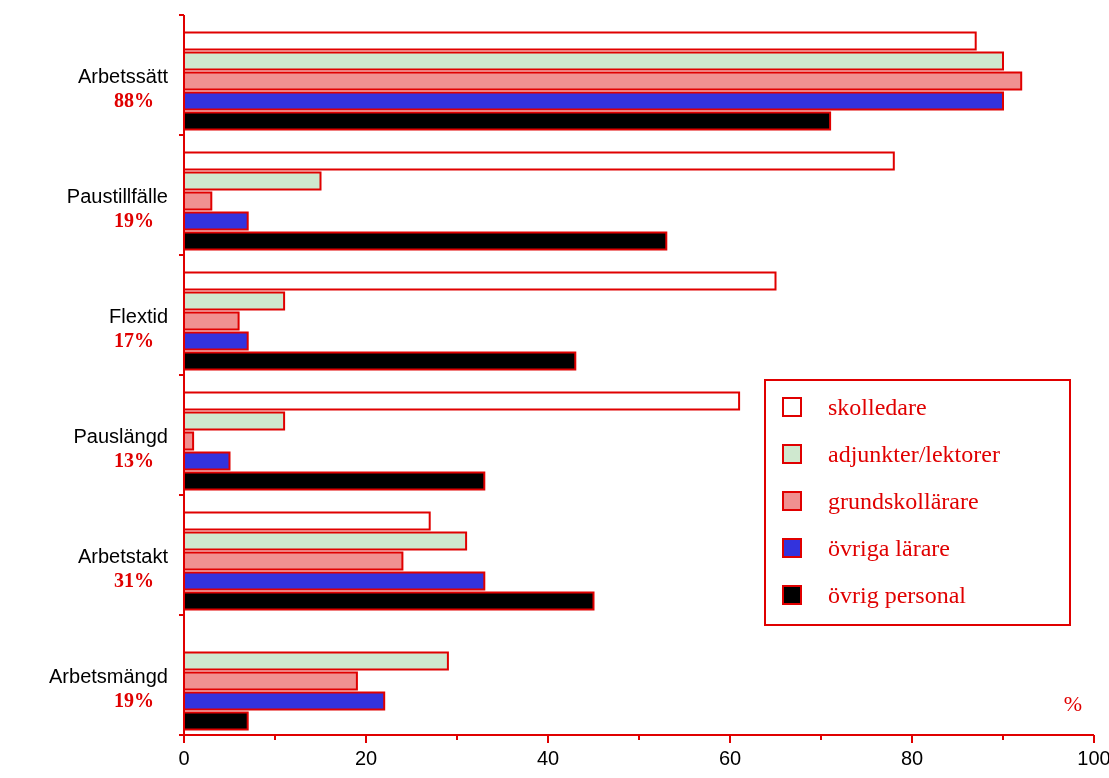  I want to click on legend-label: övrig personal, so click(897, 595).